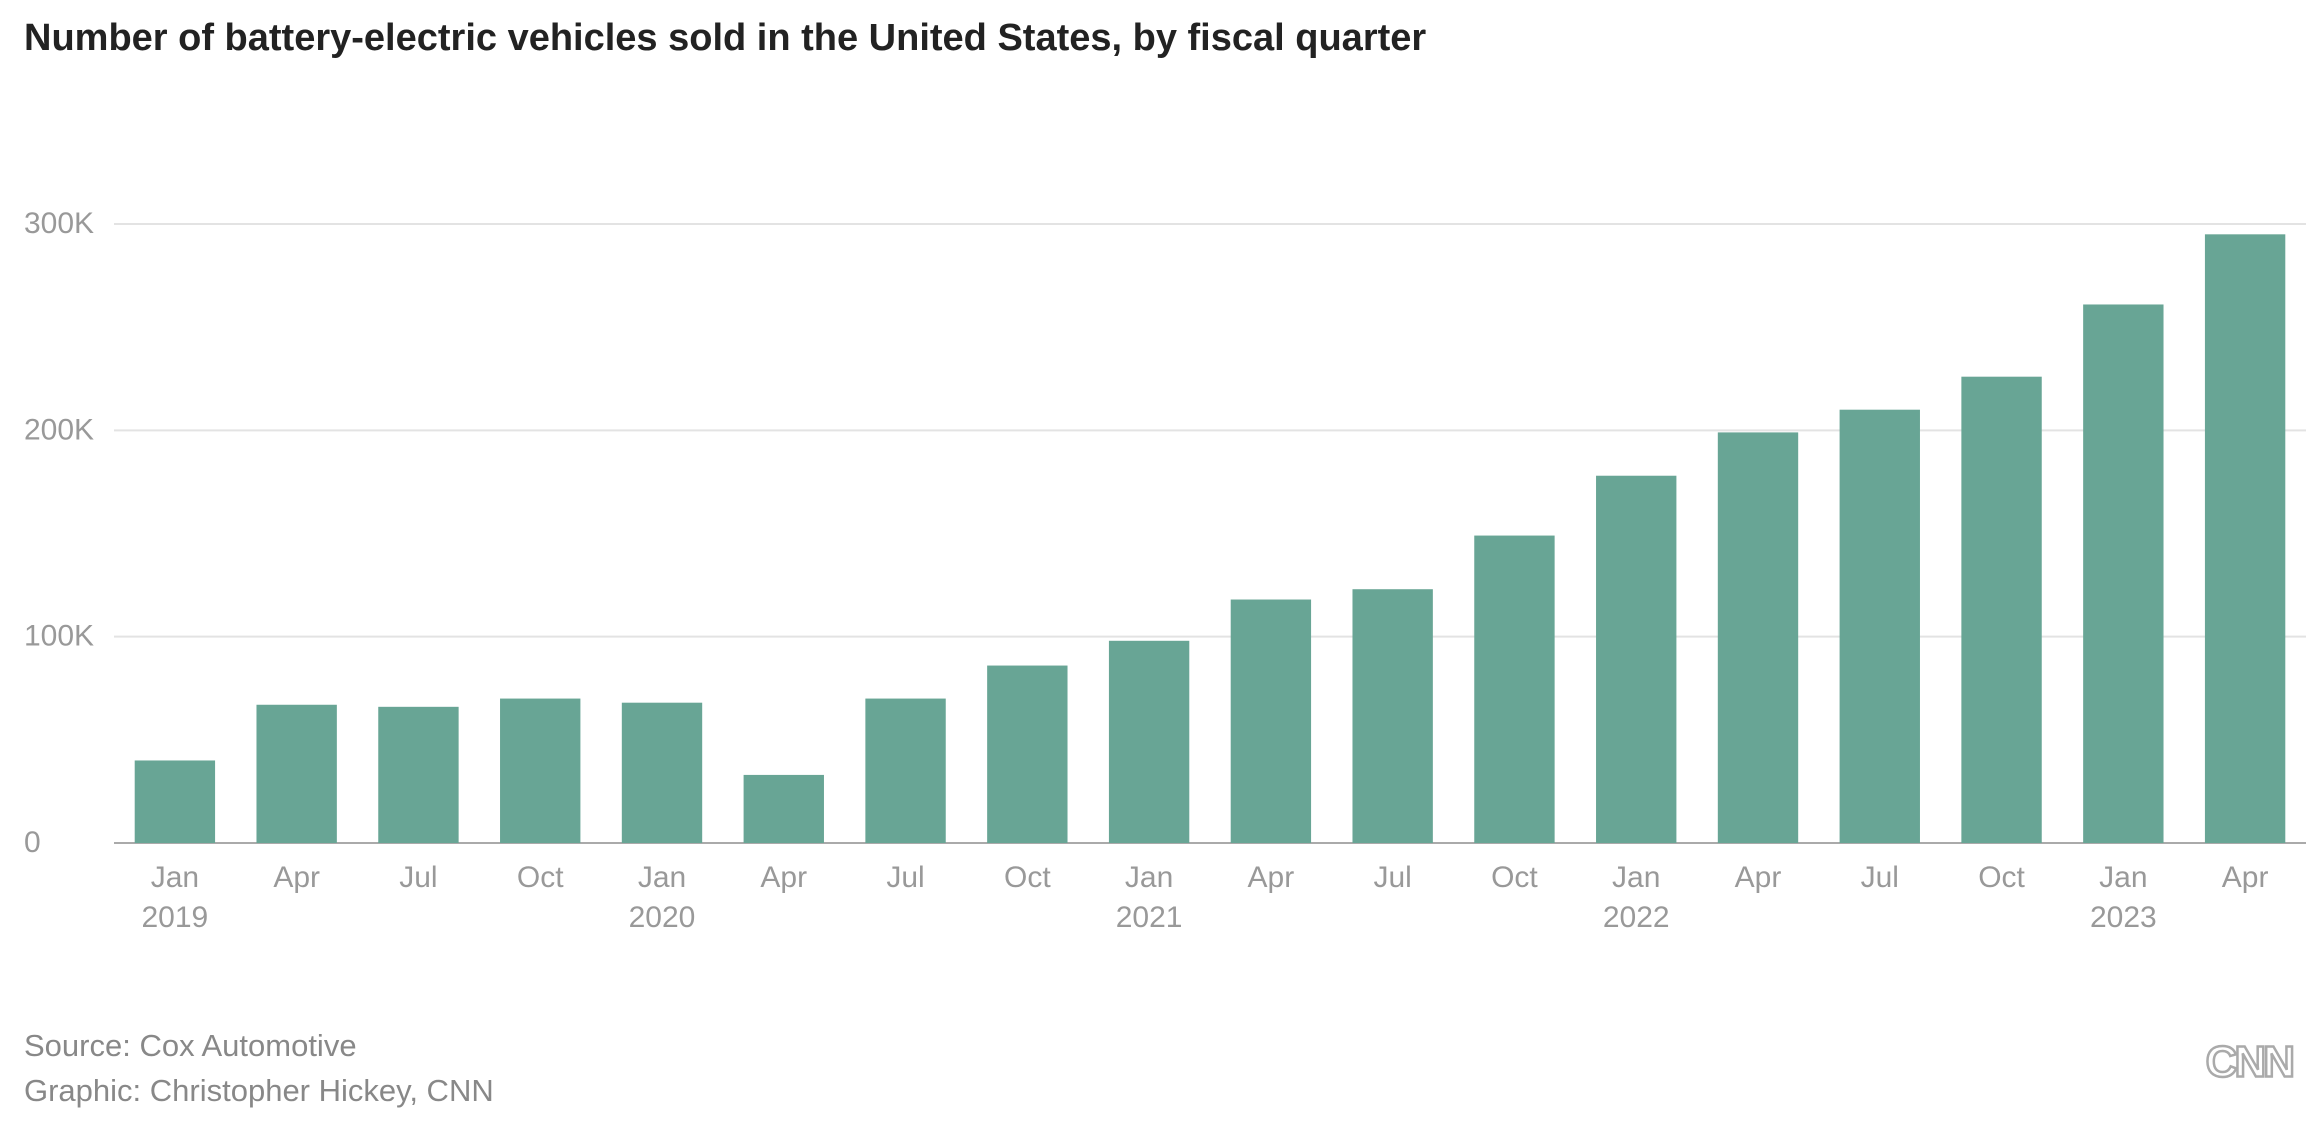 The image size is (2324, 1124). What do you see at coordinates (1149, 897) in the screenshot?
I see `x-tick-label: Jan 2021` at bounding box center [1149, 897].